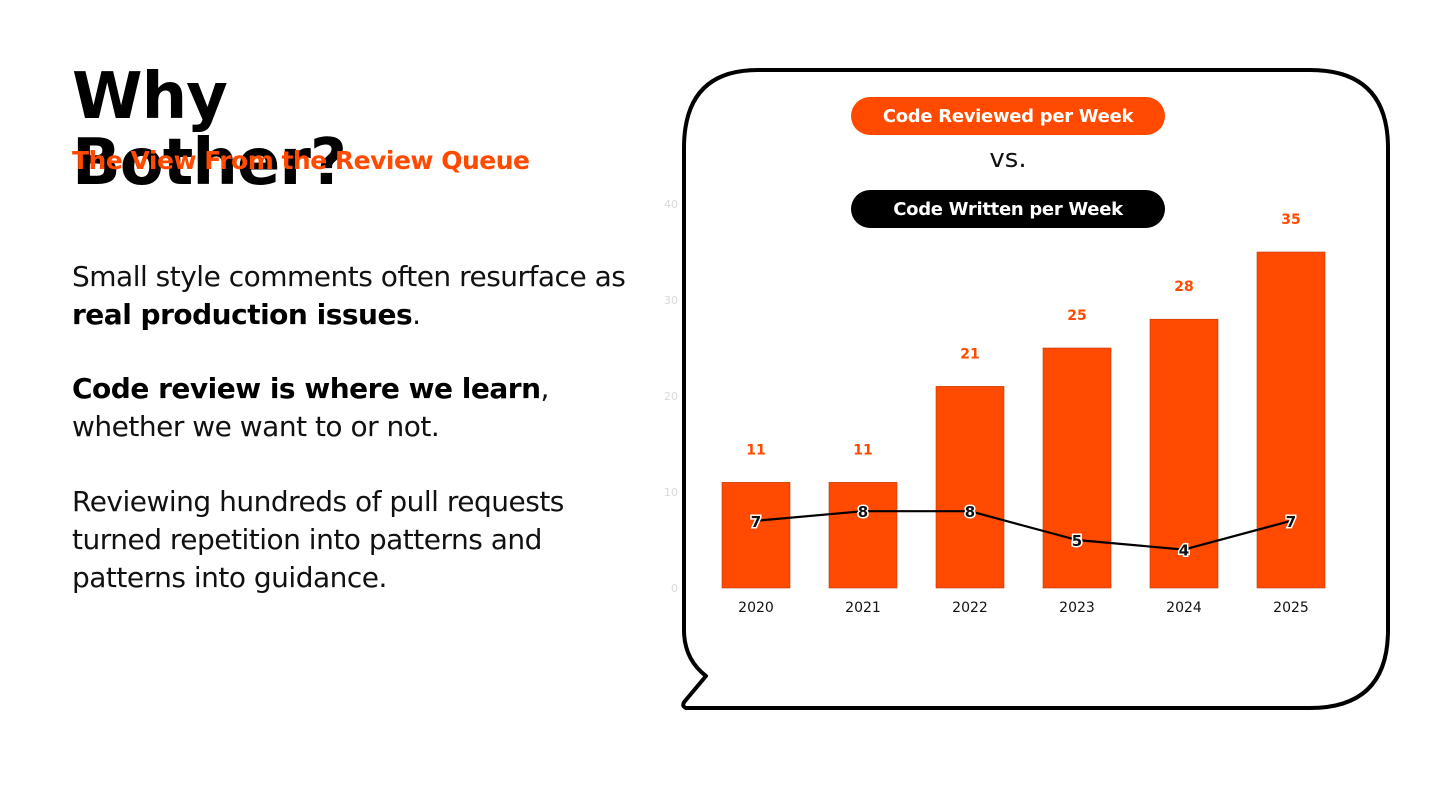 Image resolution: width=1440 pixels, height=810 pixels. Describe the element at coordinates (242, 314) in the screenshot. I see `para1-bold: real production issues` at that location.